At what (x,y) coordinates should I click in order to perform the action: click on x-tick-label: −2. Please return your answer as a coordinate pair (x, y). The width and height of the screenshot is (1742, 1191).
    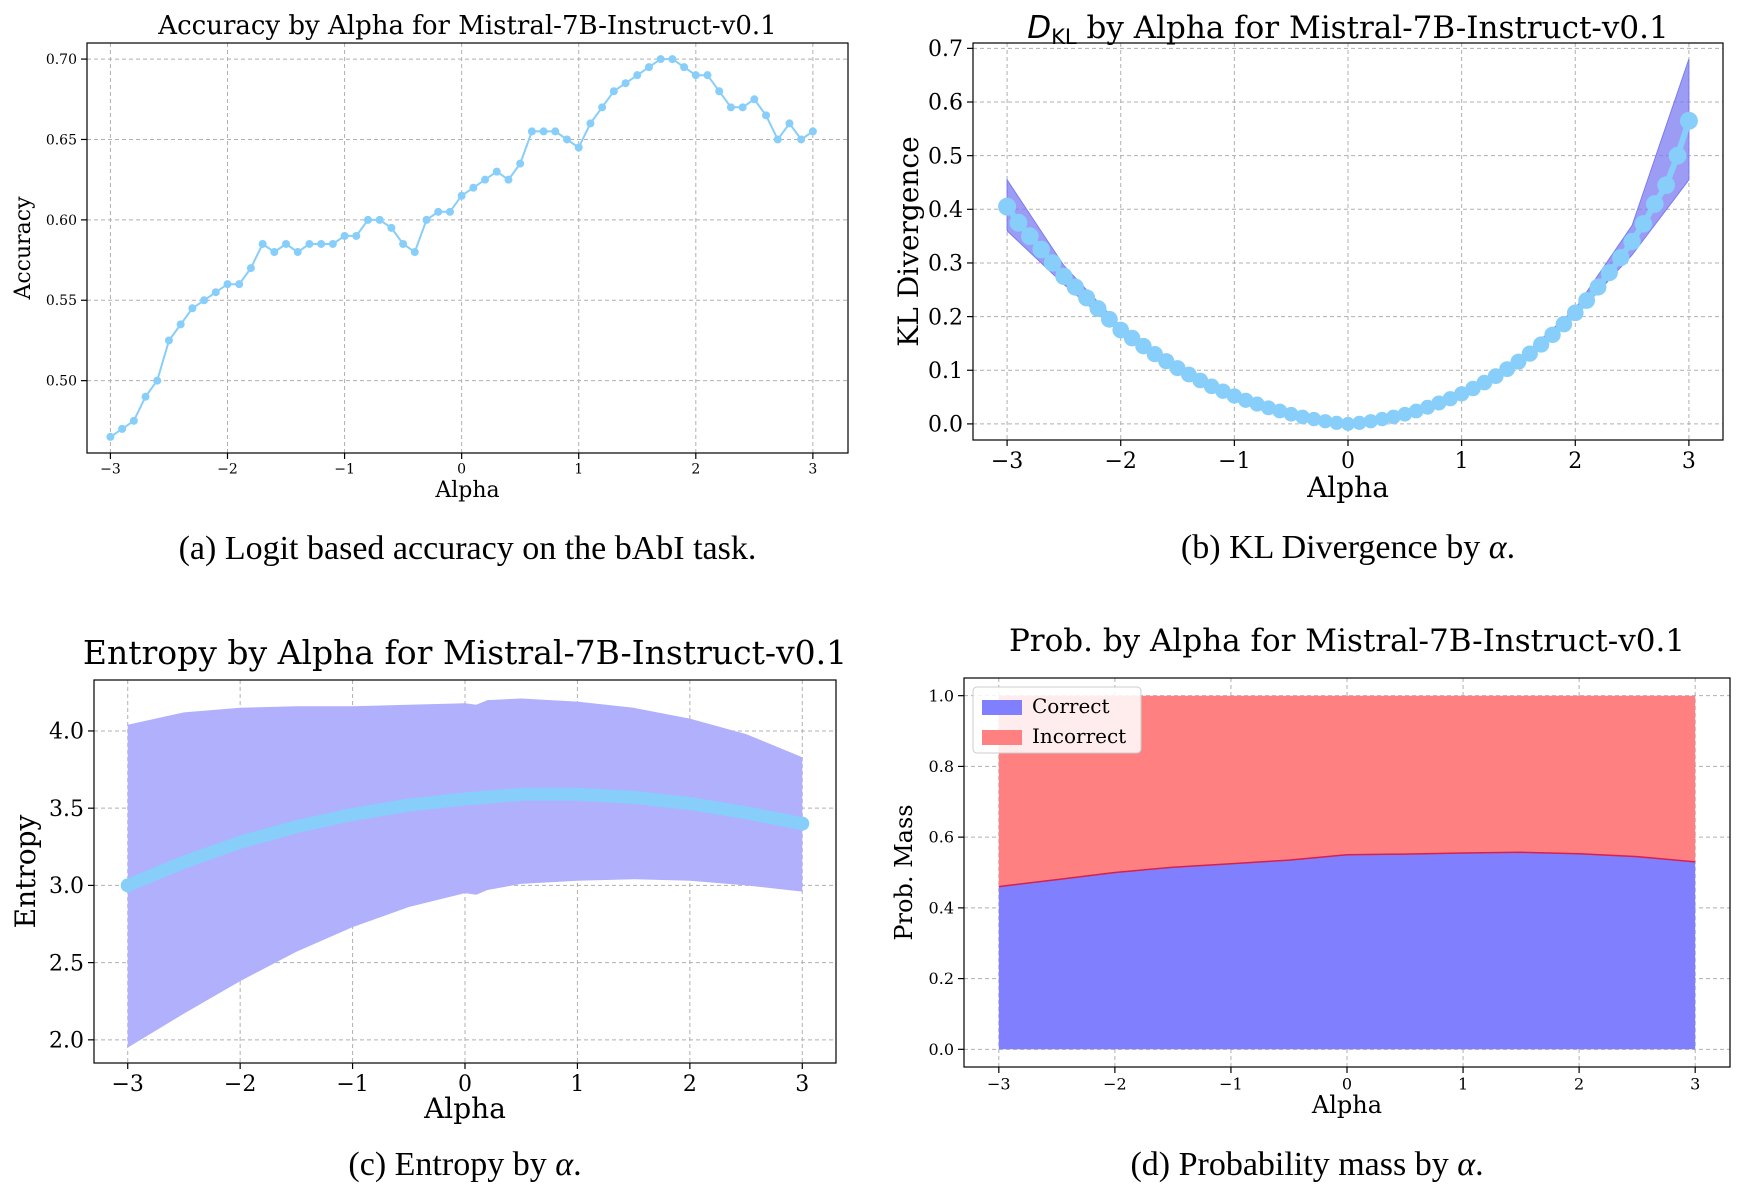
    Looking at the image, I should click on (240, 1084).